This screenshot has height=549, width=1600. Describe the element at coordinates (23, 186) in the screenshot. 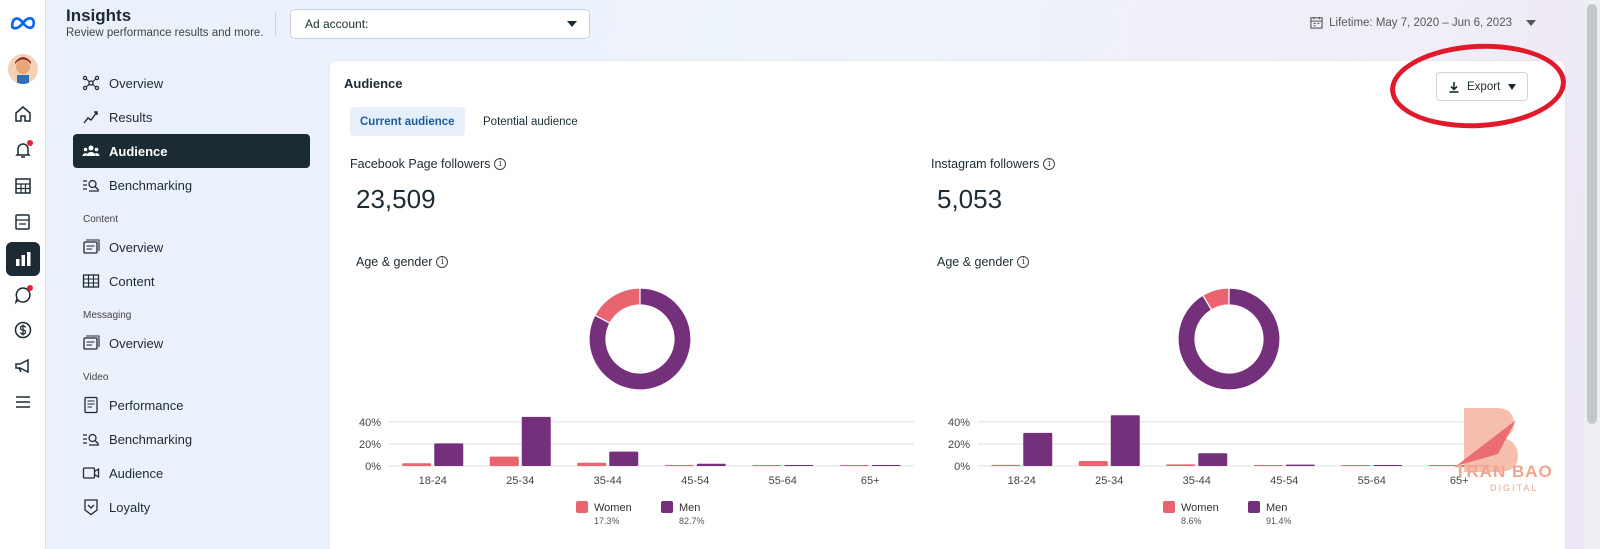

I see `table-icon` at that location.